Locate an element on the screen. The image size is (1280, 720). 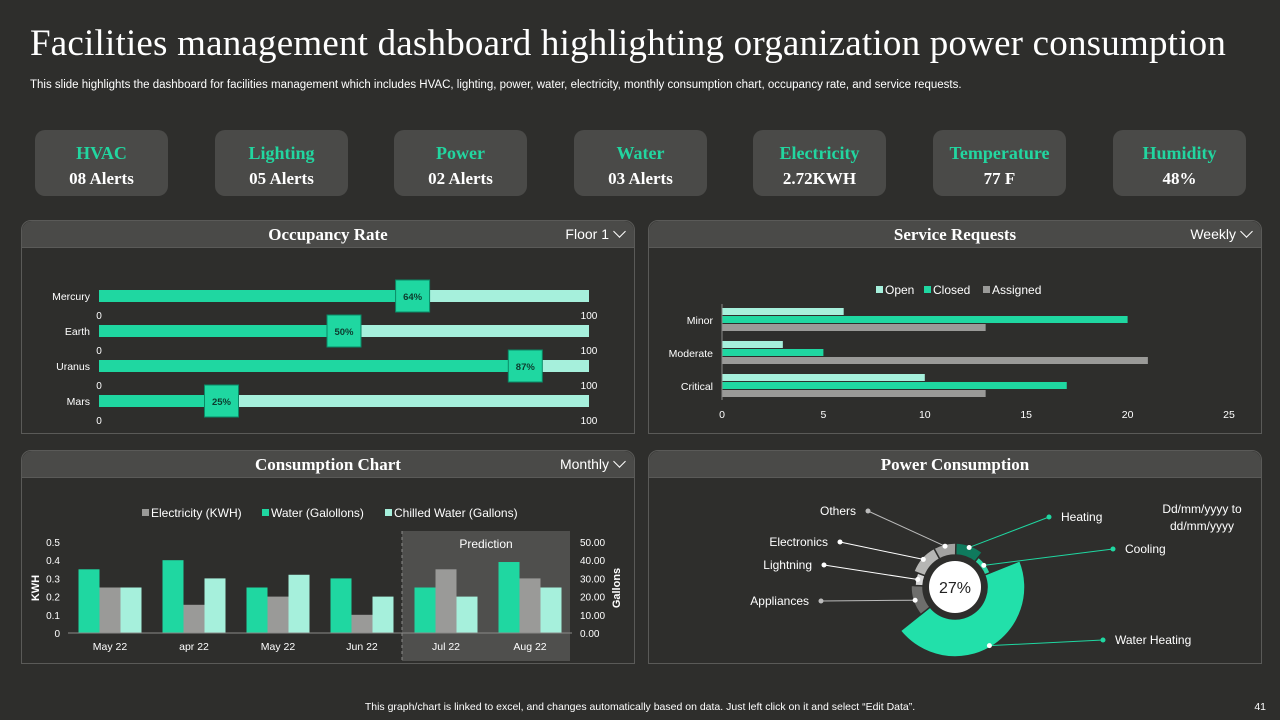
legend-label: Open is located at coordinates (899, 290).